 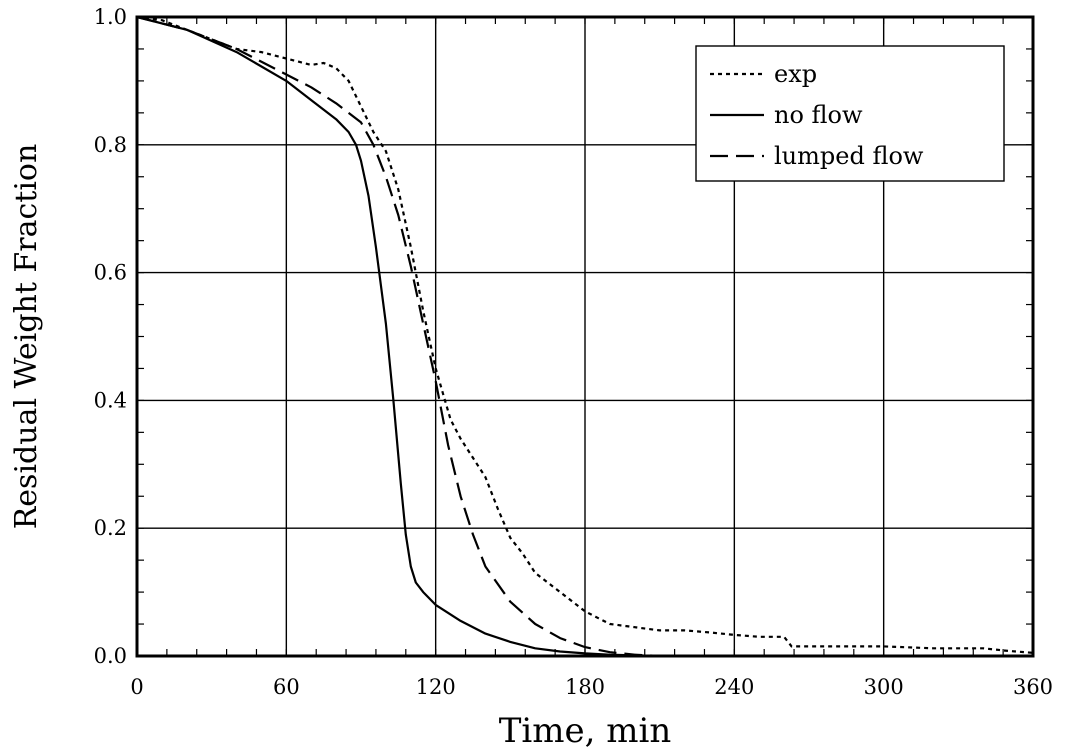 I want to click on x-tick-label: 120, so click(x=436, y=687).